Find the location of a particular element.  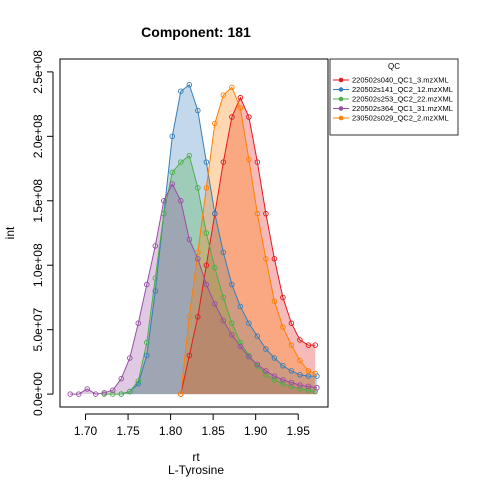

chart-title: Component: 181 is located at coordinates (196, 32).